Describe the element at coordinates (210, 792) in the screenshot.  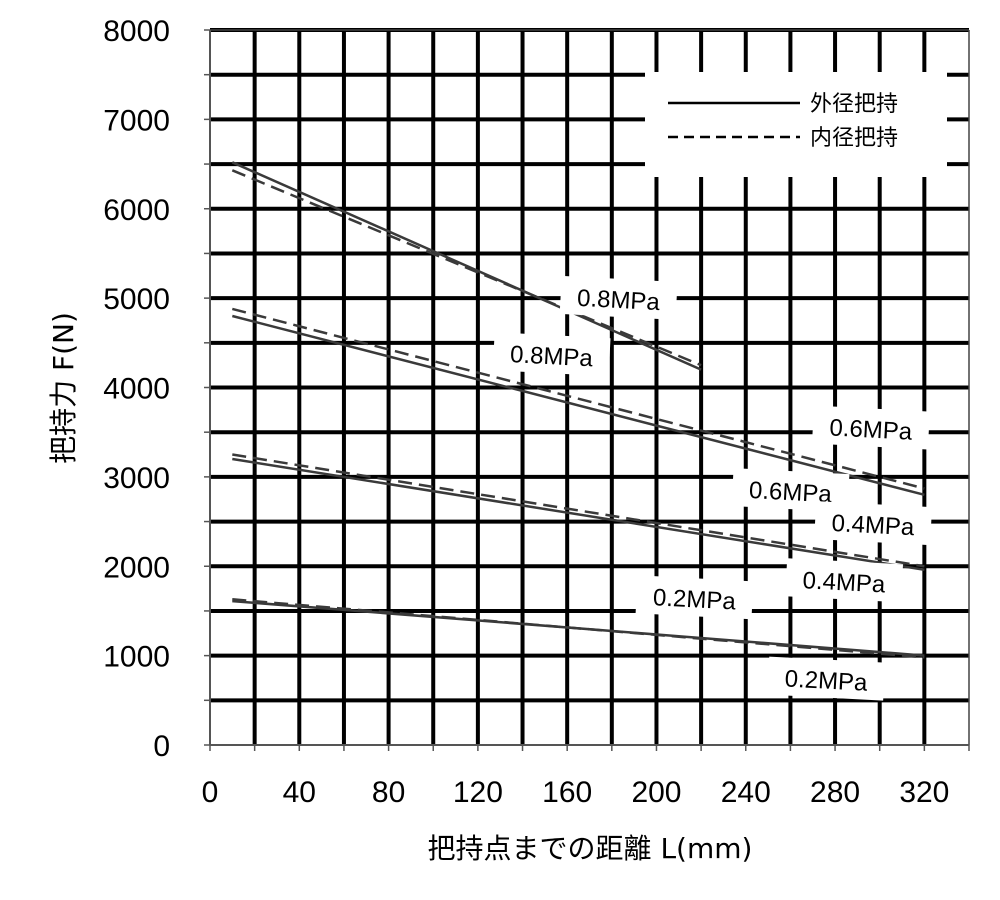
I see `x-tick-label: 0` at that location.